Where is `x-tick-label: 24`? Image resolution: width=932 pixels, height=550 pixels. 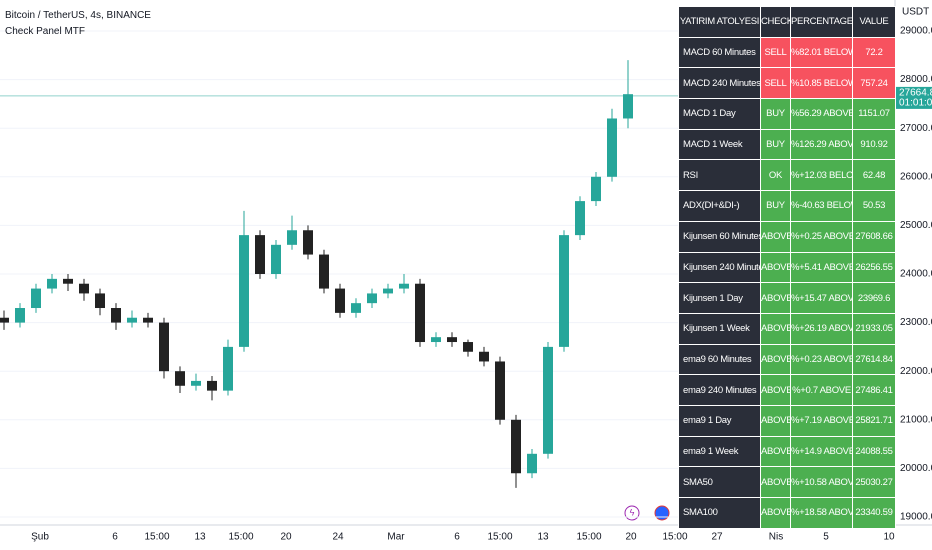 x-tick-label: 24 is located at coordinates (338, 537).